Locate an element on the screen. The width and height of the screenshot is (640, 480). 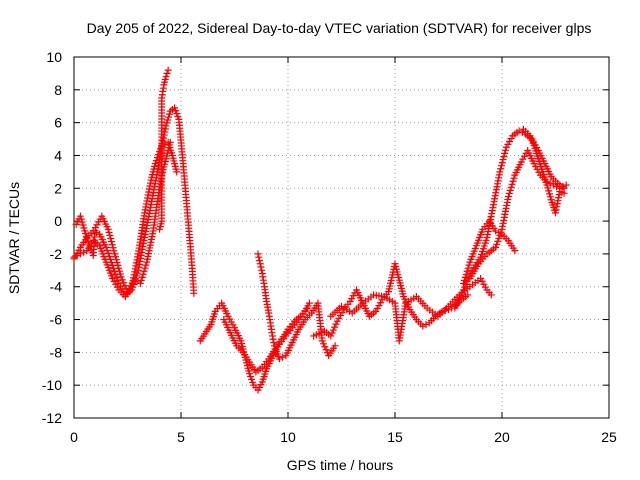
x-tick-label: 10 is located at coordinates (288, 437).